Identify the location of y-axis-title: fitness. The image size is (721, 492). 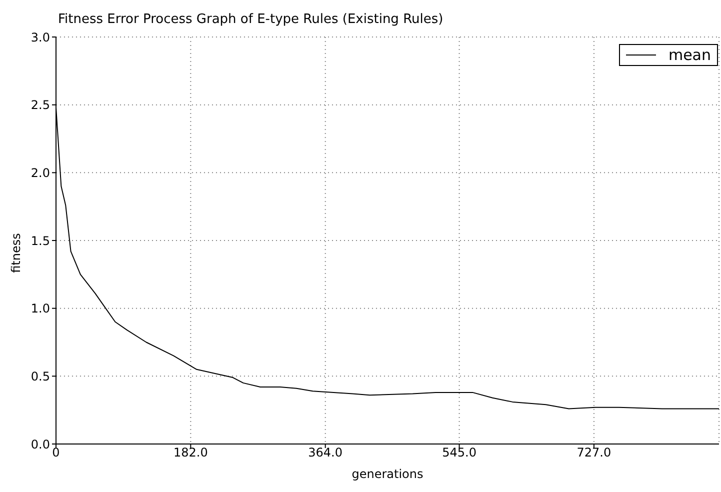
(16, 253).